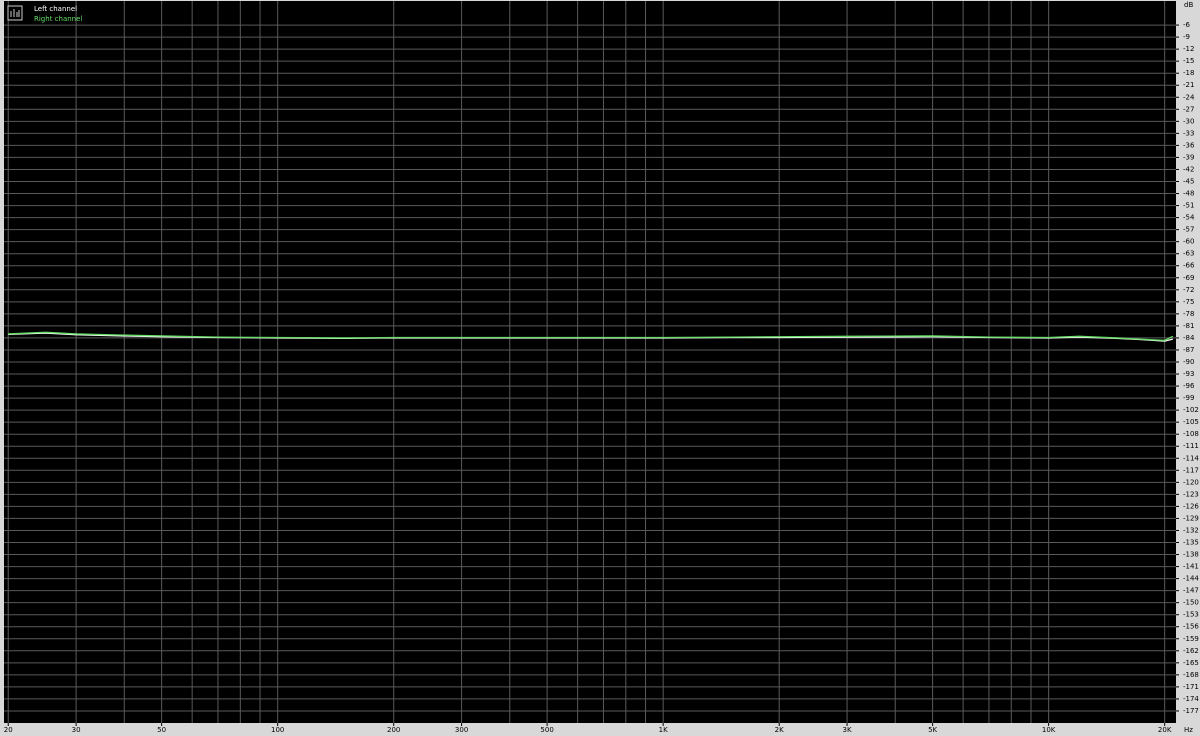  What do you see at coordinates (1188, 314) in the screenshot?
I see `y-tick-label: -78` at bounding box center [1188, 314].